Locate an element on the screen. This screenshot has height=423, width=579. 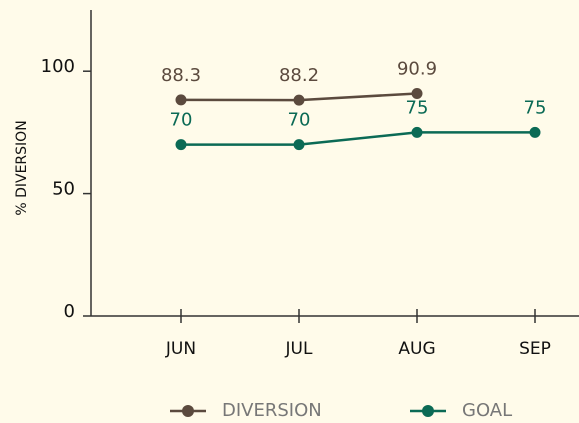
y-tick-label: 100 is located at coordinates (58, 66).